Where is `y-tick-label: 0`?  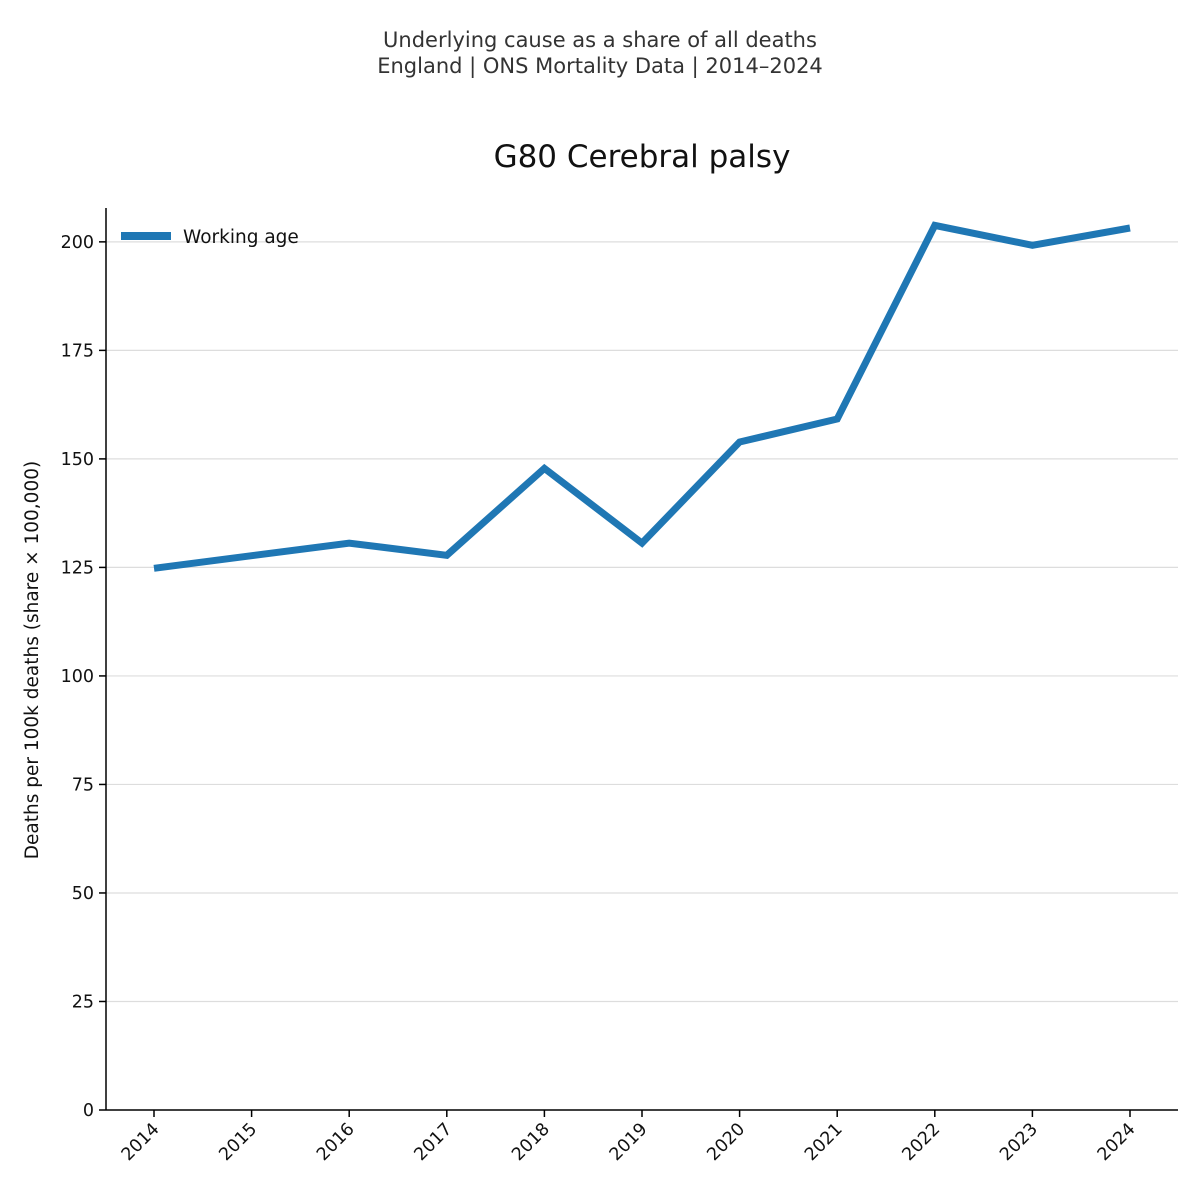
y-tick-label: 0 is located at coordinates (88, 1111).